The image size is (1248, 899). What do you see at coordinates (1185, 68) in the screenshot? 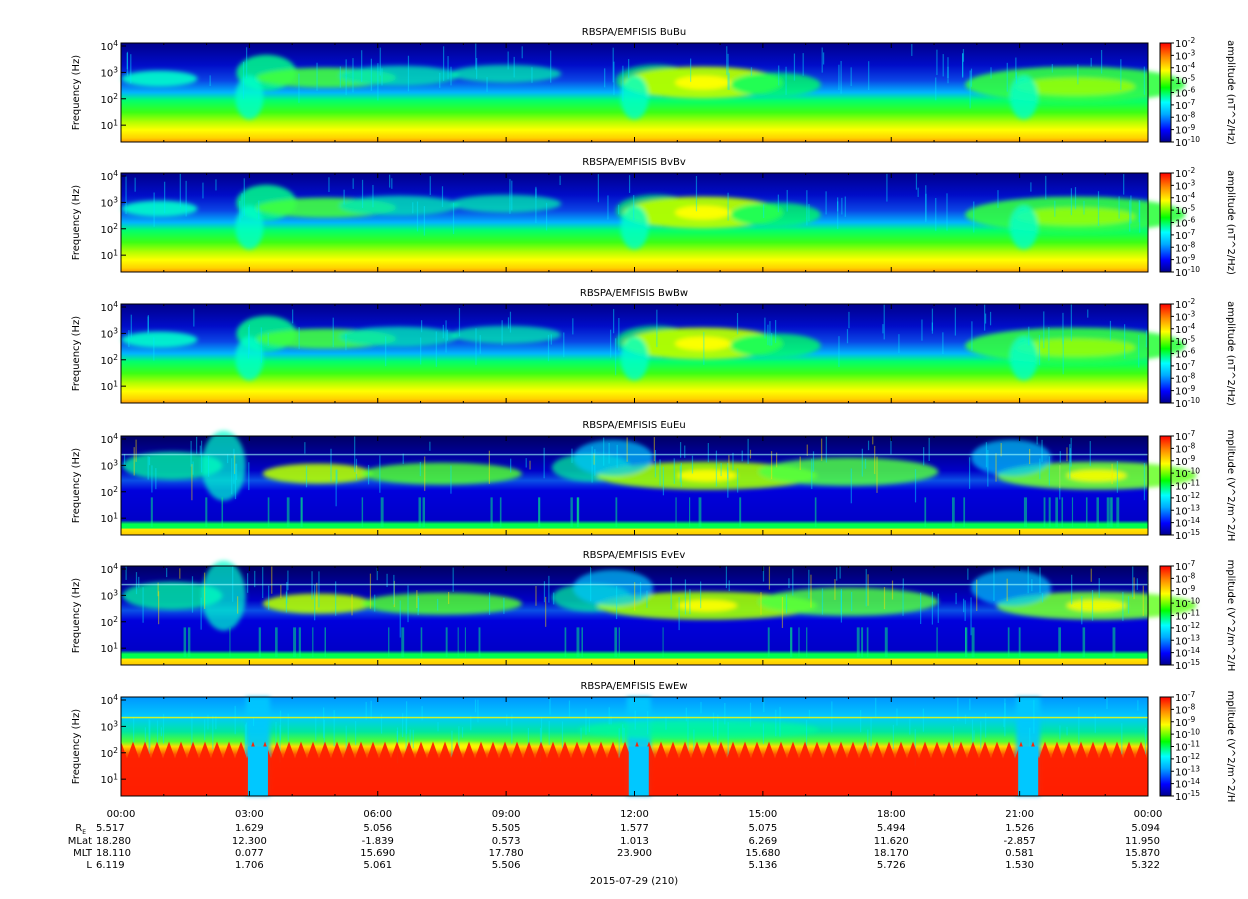
I see `colorbar-tick-label: 10⁻⁴` at bounding box center [1185, 68].